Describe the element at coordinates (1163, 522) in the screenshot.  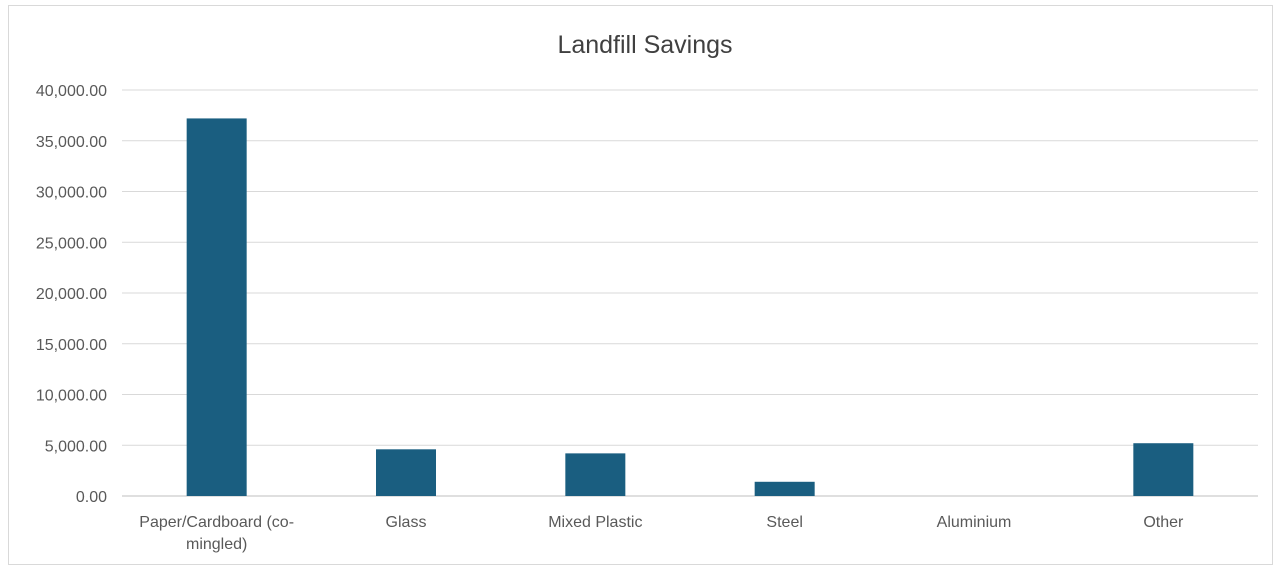
I see `x-tick-label: Other` at that location.